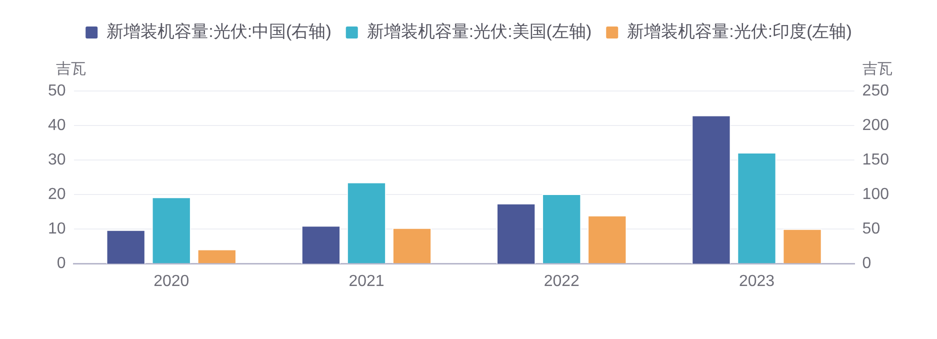 The width and height of the screenshot is (937, 339). I want to click on y2-tick-label: 200, so click(876, 125).